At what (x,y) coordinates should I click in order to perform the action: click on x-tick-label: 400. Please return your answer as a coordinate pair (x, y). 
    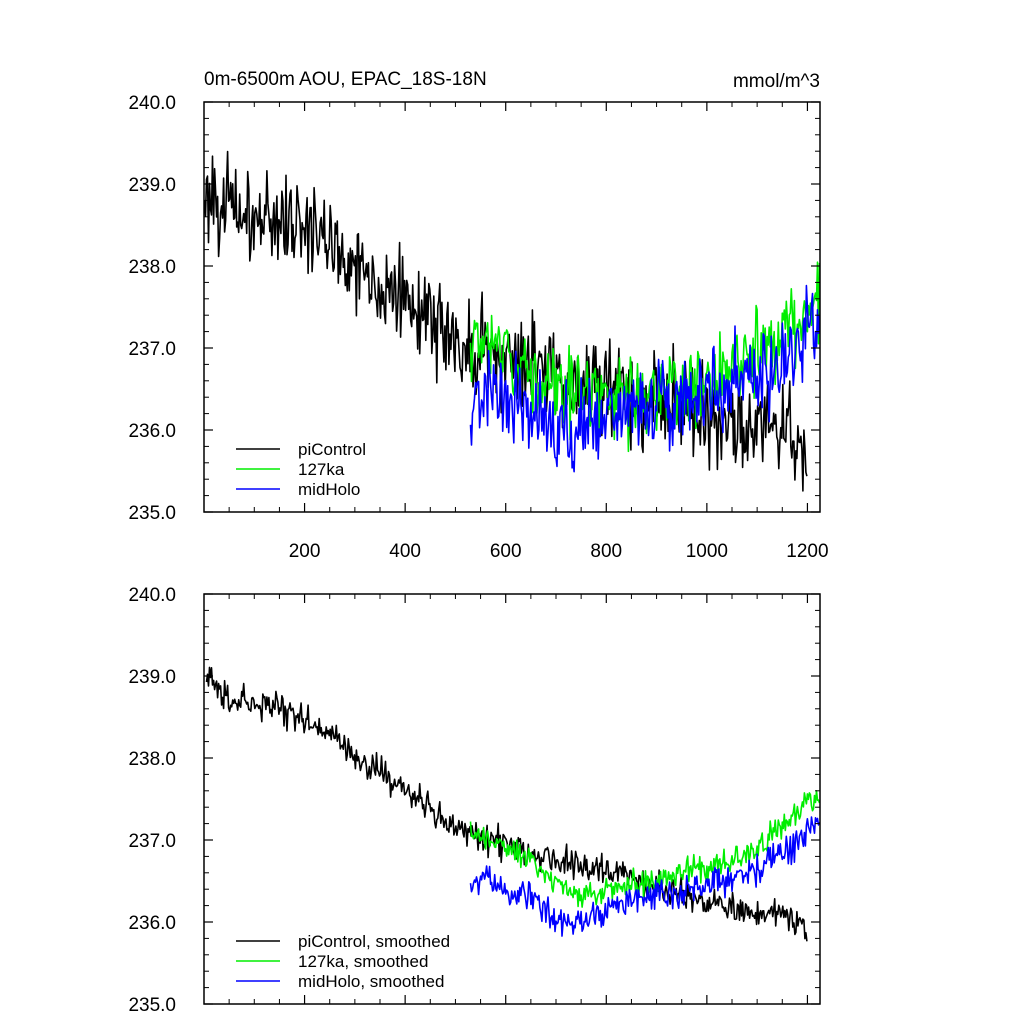
    Looking at the image, I should click on (405, 551).